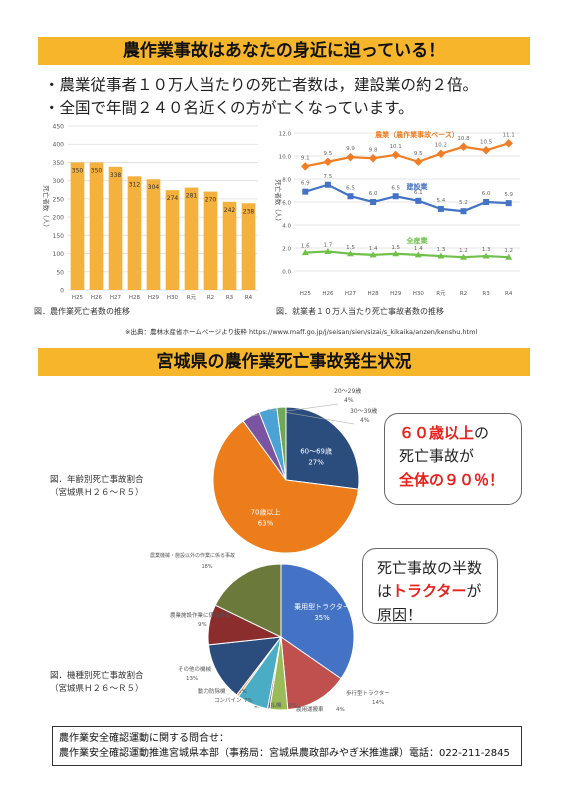  What do you see at coordinates (373, 249) in the screenshot?
I see `line-data-label: 1.4` at bounding box center [373, 249].